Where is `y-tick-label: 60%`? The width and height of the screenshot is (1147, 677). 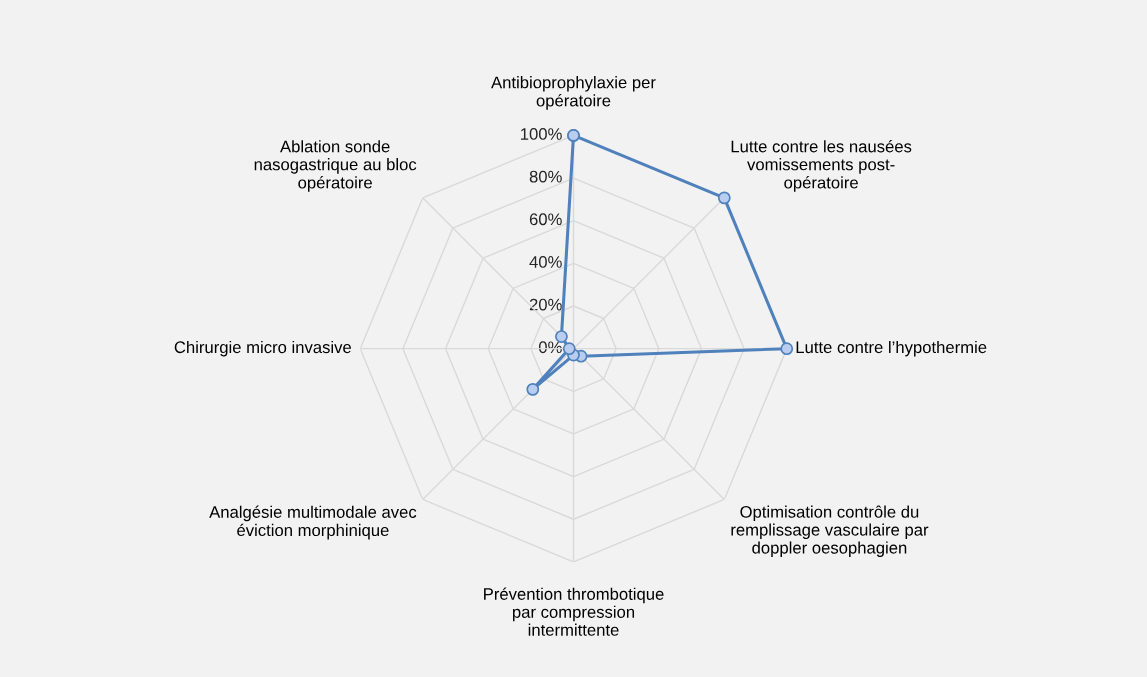
y-tick-label: 60% is located at coordinates (545, 219).